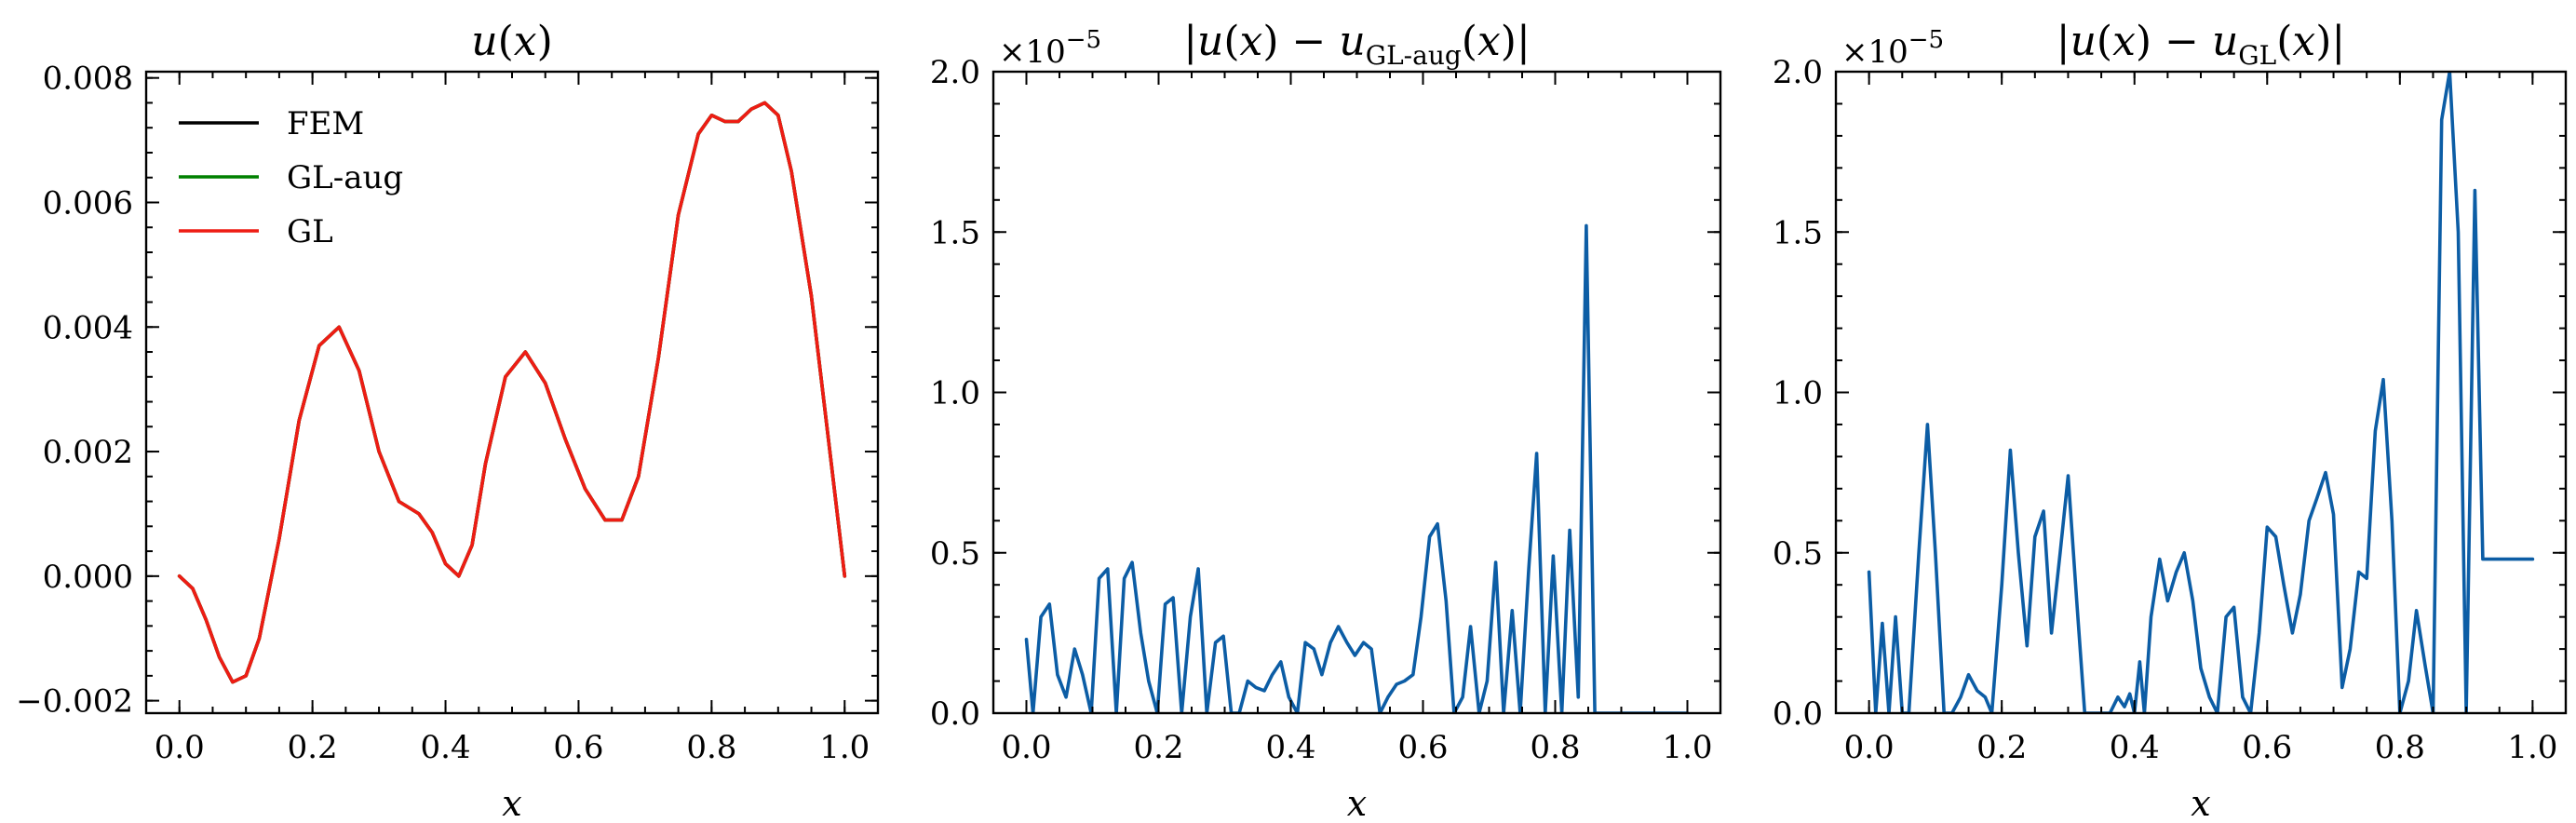  What do you see at coordinates (2201, 44) in the screenshot?
I see `chart-title: |u(x) − uGL(x)|` at bounding box center [2201, 44].